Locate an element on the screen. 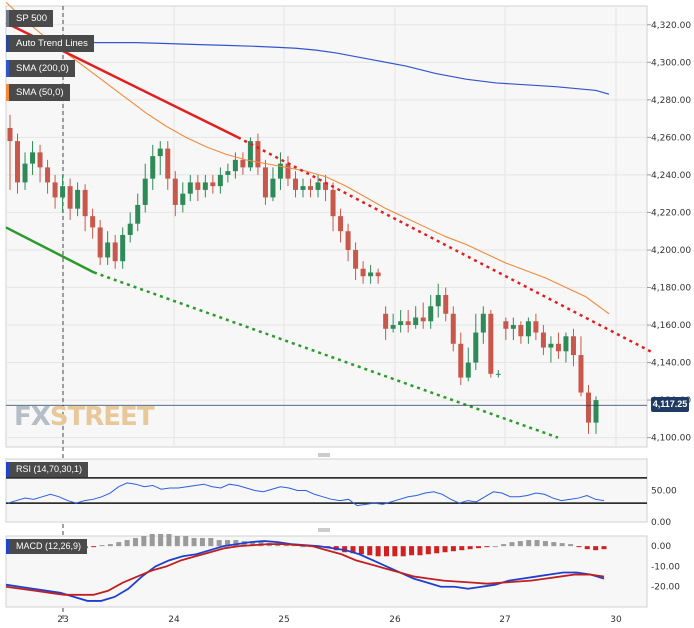 Image resolution: width=694 pixels, height=628 pixels. legend-trend-lines-label: Auto Trend Lines is located at coordinates (52, 43).